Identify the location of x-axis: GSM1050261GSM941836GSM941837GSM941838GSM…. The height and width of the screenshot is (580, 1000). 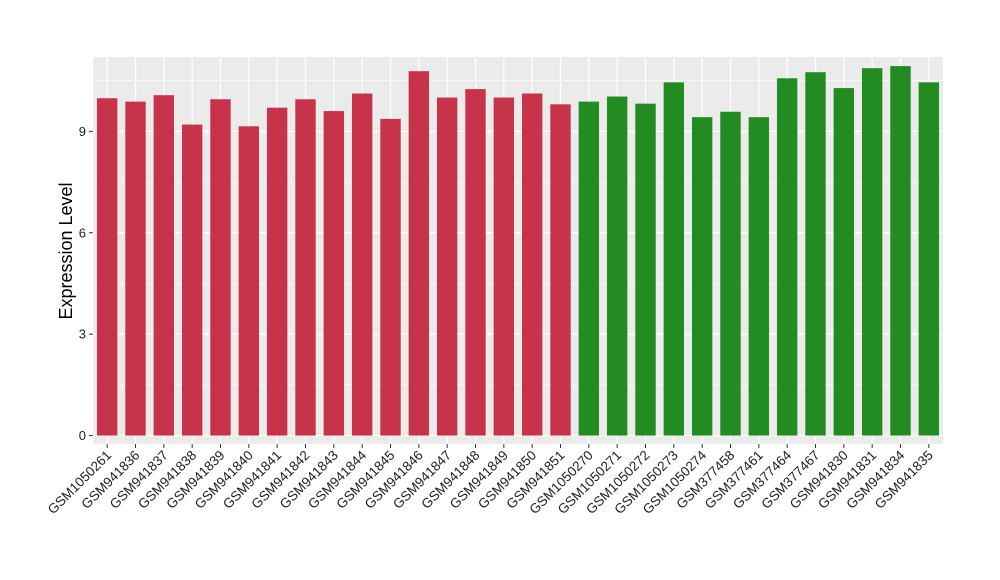
(490, 480).